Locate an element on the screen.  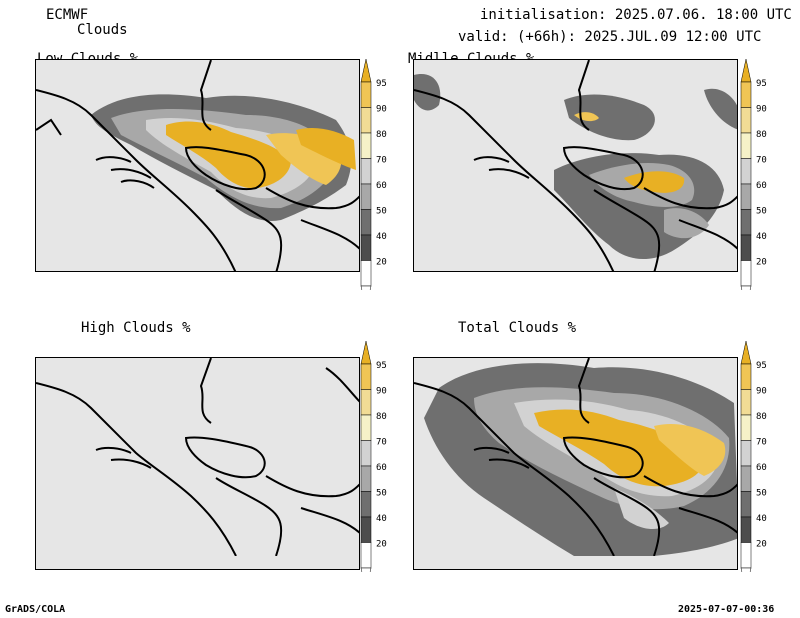
map-panel-total is located at coordinates (575, 463).